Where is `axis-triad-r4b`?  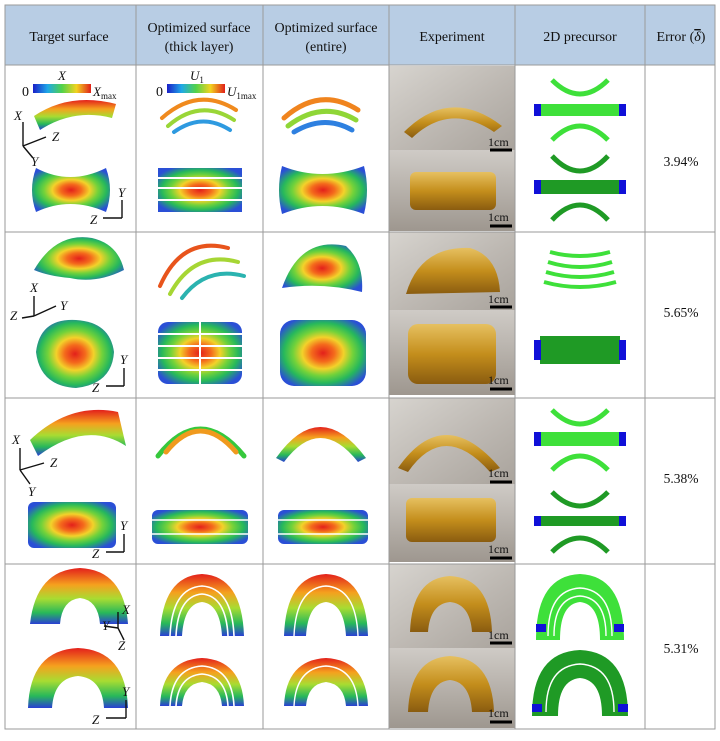
axis-triad-r4b is located at coordinates (116, 709).